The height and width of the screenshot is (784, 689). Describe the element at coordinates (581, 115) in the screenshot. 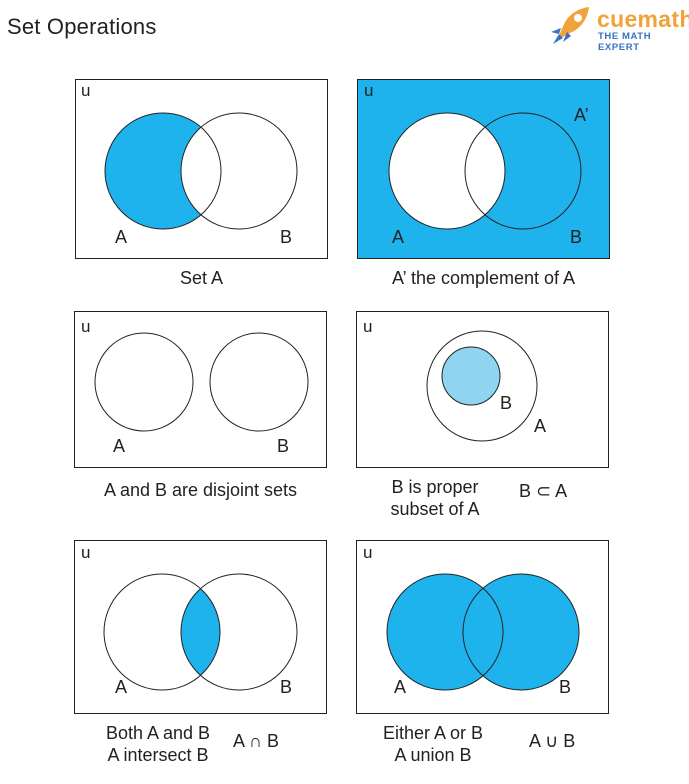

I see `label-a-complement: A’` at that location.